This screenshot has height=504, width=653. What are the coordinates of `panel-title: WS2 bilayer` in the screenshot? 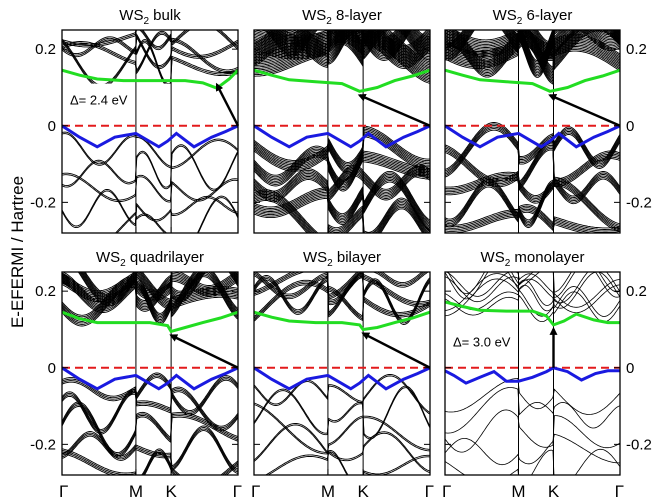 It's located at (342, 259).